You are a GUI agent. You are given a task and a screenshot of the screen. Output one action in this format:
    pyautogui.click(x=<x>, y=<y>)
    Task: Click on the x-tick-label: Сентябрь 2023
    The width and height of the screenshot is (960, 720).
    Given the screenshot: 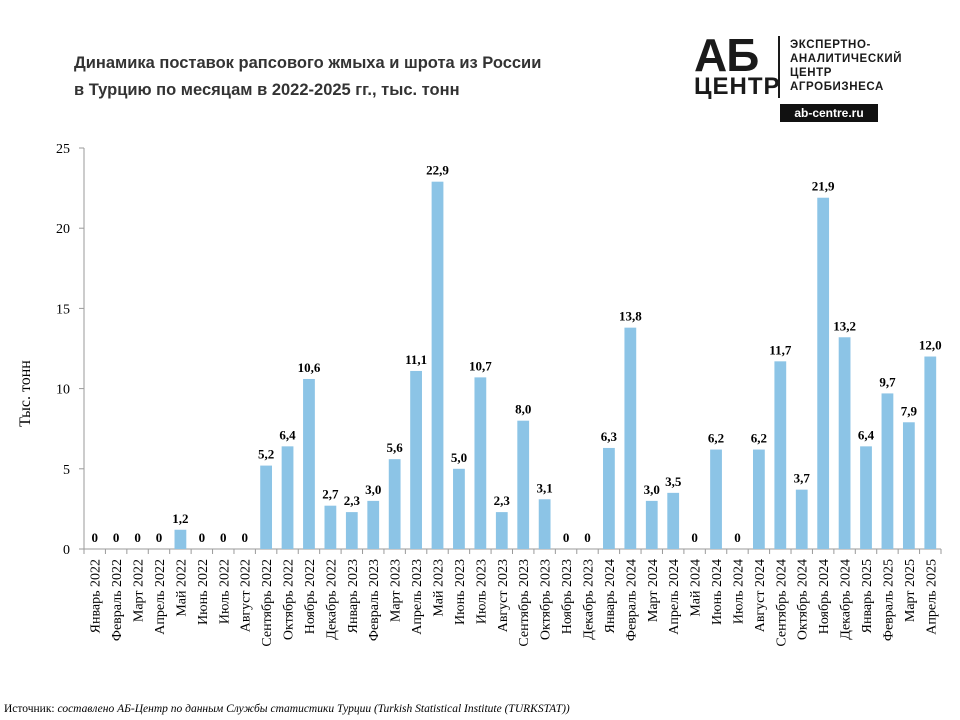 What is the action you would take?
    pyautogui.click(x=524, y=603)
    